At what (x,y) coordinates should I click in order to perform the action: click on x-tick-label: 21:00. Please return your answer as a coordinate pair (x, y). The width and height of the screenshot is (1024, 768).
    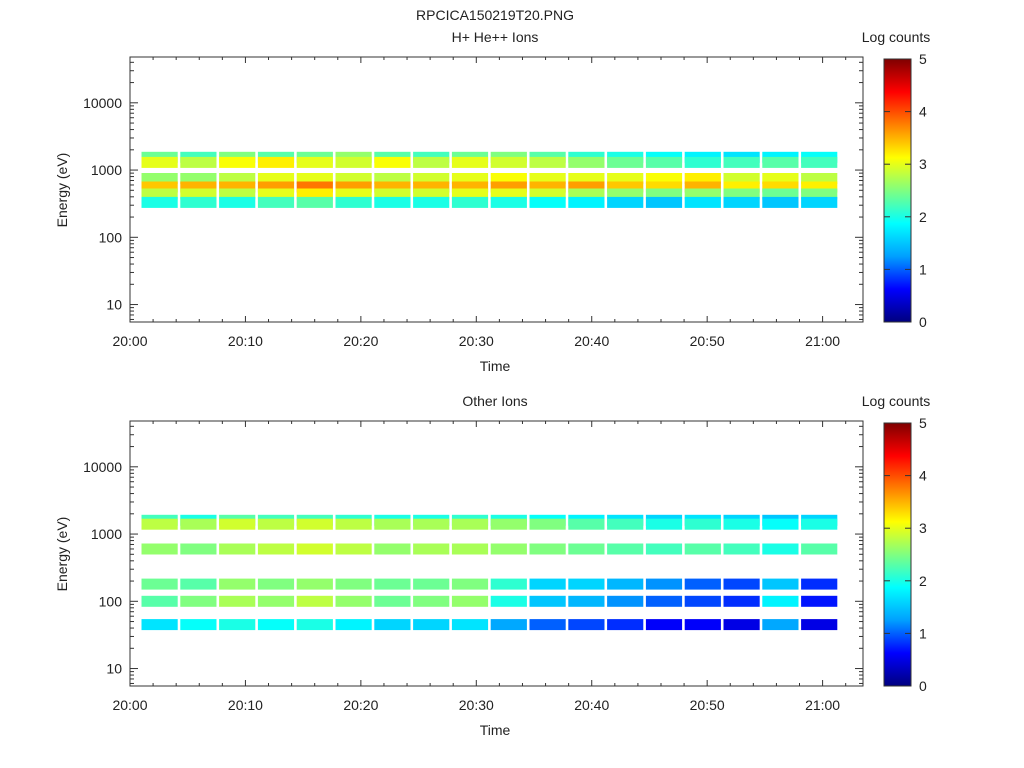
    Looking at the image, I should click on (822, 341).